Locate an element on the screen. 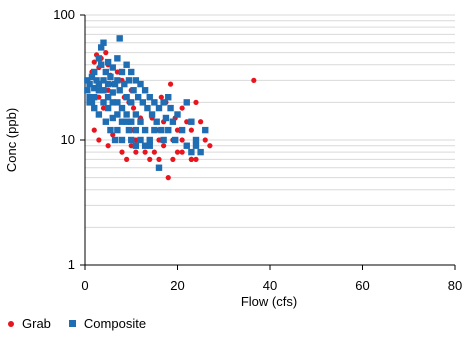 The height and width of the screenshot is (339, 466). x-tick-label: 0 is located at coordinates (84, 285).